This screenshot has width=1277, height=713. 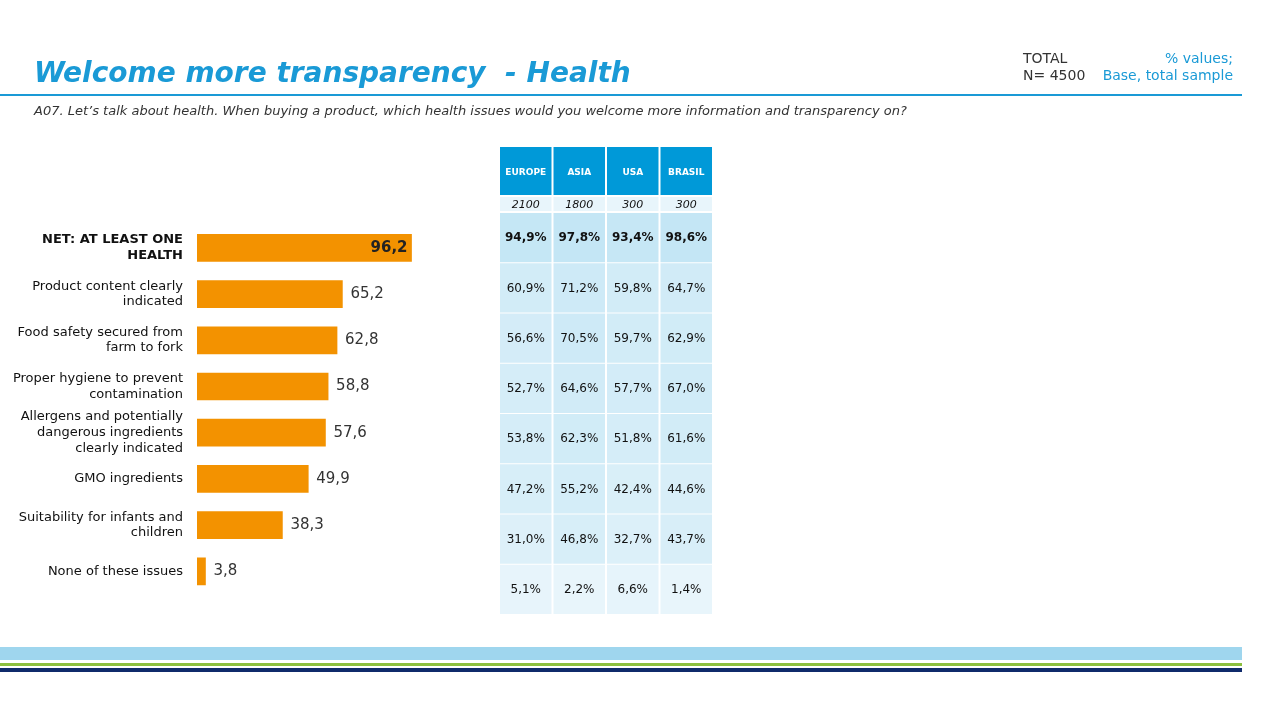 What do you see at coordinates (633, 172) in the screenshot?
I see `x-tick-label: USA` at bounding box center [633, 172].